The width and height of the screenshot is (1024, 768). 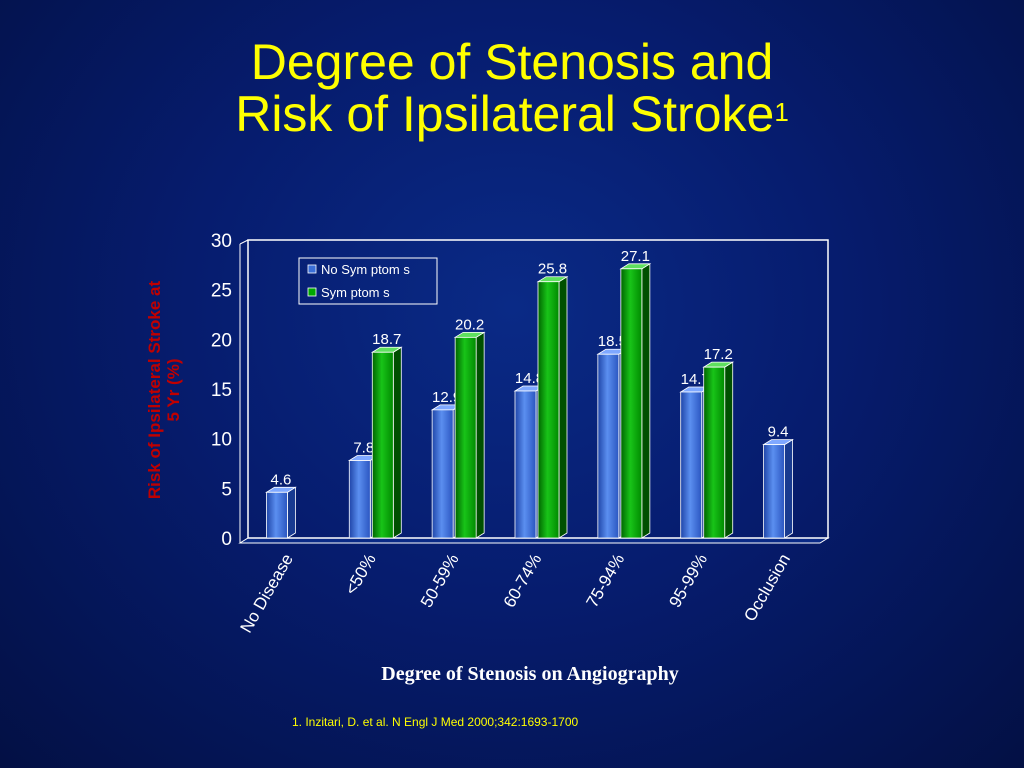 I want to click on data-label: 20.2, so click(x=469, y=324).